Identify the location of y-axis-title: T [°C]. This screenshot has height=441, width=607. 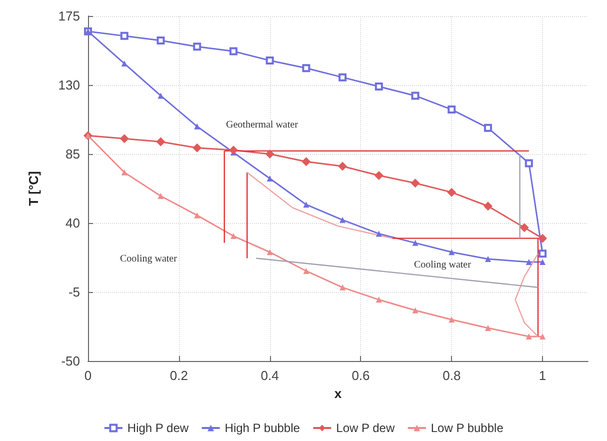
(33, 188).